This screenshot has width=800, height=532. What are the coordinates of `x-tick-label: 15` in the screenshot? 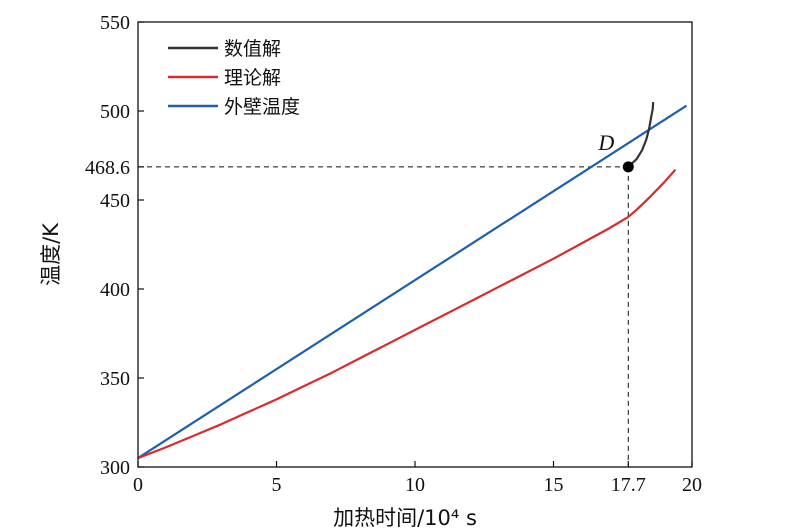 It's located at (554, 485).